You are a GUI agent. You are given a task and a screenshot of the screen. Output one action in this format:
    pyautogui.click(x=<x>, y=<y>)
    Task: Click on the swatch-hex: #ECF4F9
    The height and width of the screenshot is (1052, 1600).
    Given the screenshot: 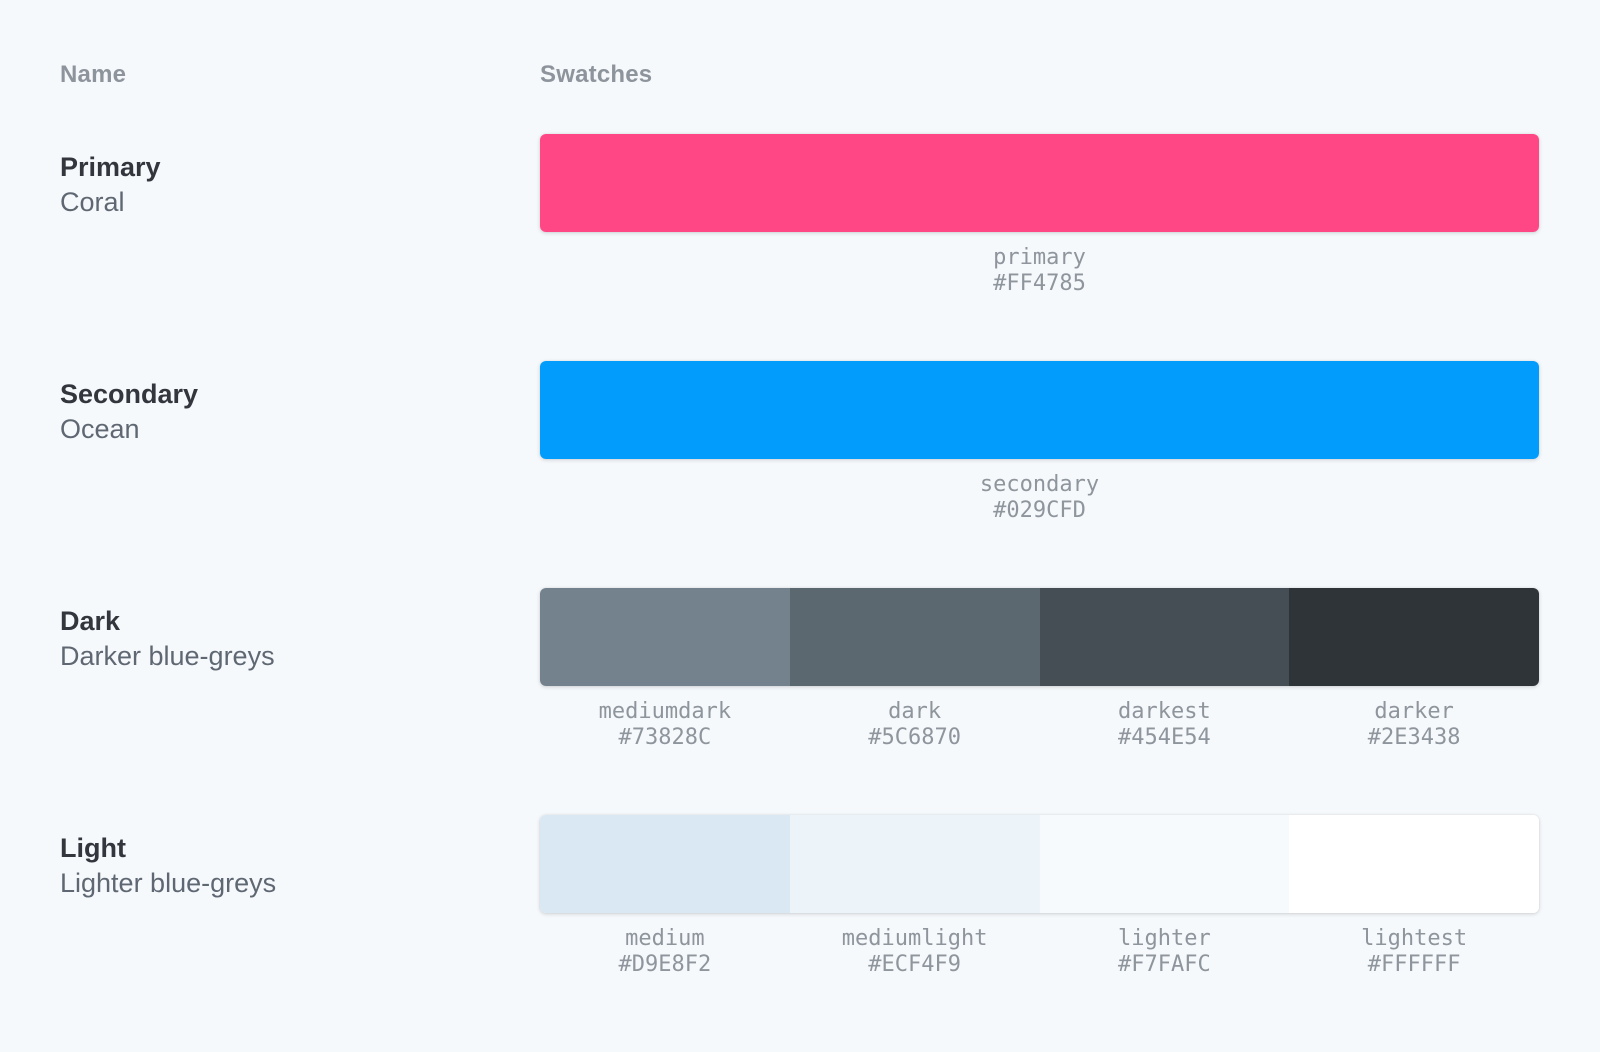 What is the action you would take?
    pyautogui.click(x=914, y=964)
    